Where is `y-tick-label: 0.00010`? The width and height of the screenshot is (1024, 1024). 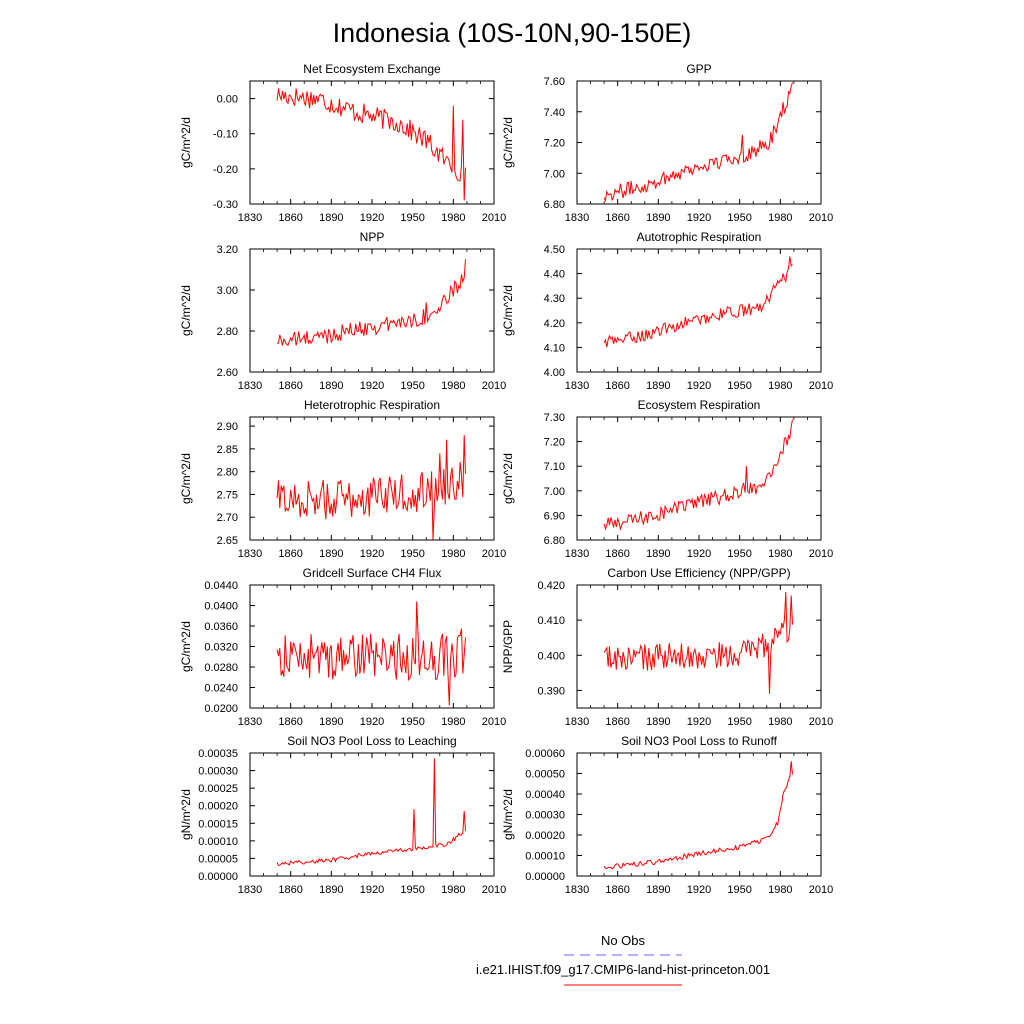
y-tick-label: 0.00010 is located at coordinates (218, 842).